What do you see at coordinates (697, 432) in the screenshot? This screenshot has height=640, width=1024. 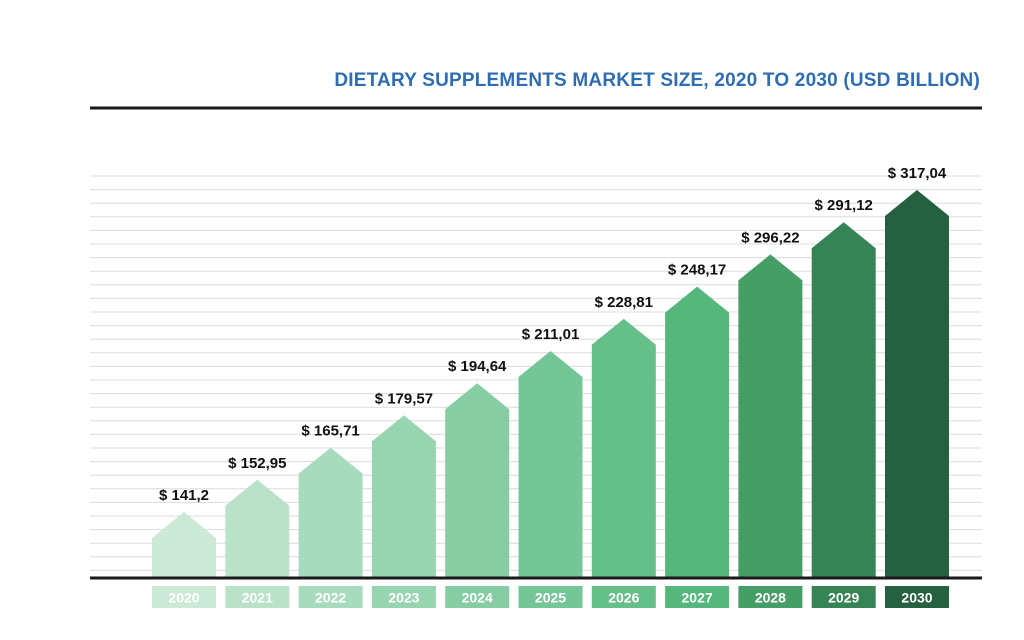 I see `bar-2027` at bounding box center [697, 432].